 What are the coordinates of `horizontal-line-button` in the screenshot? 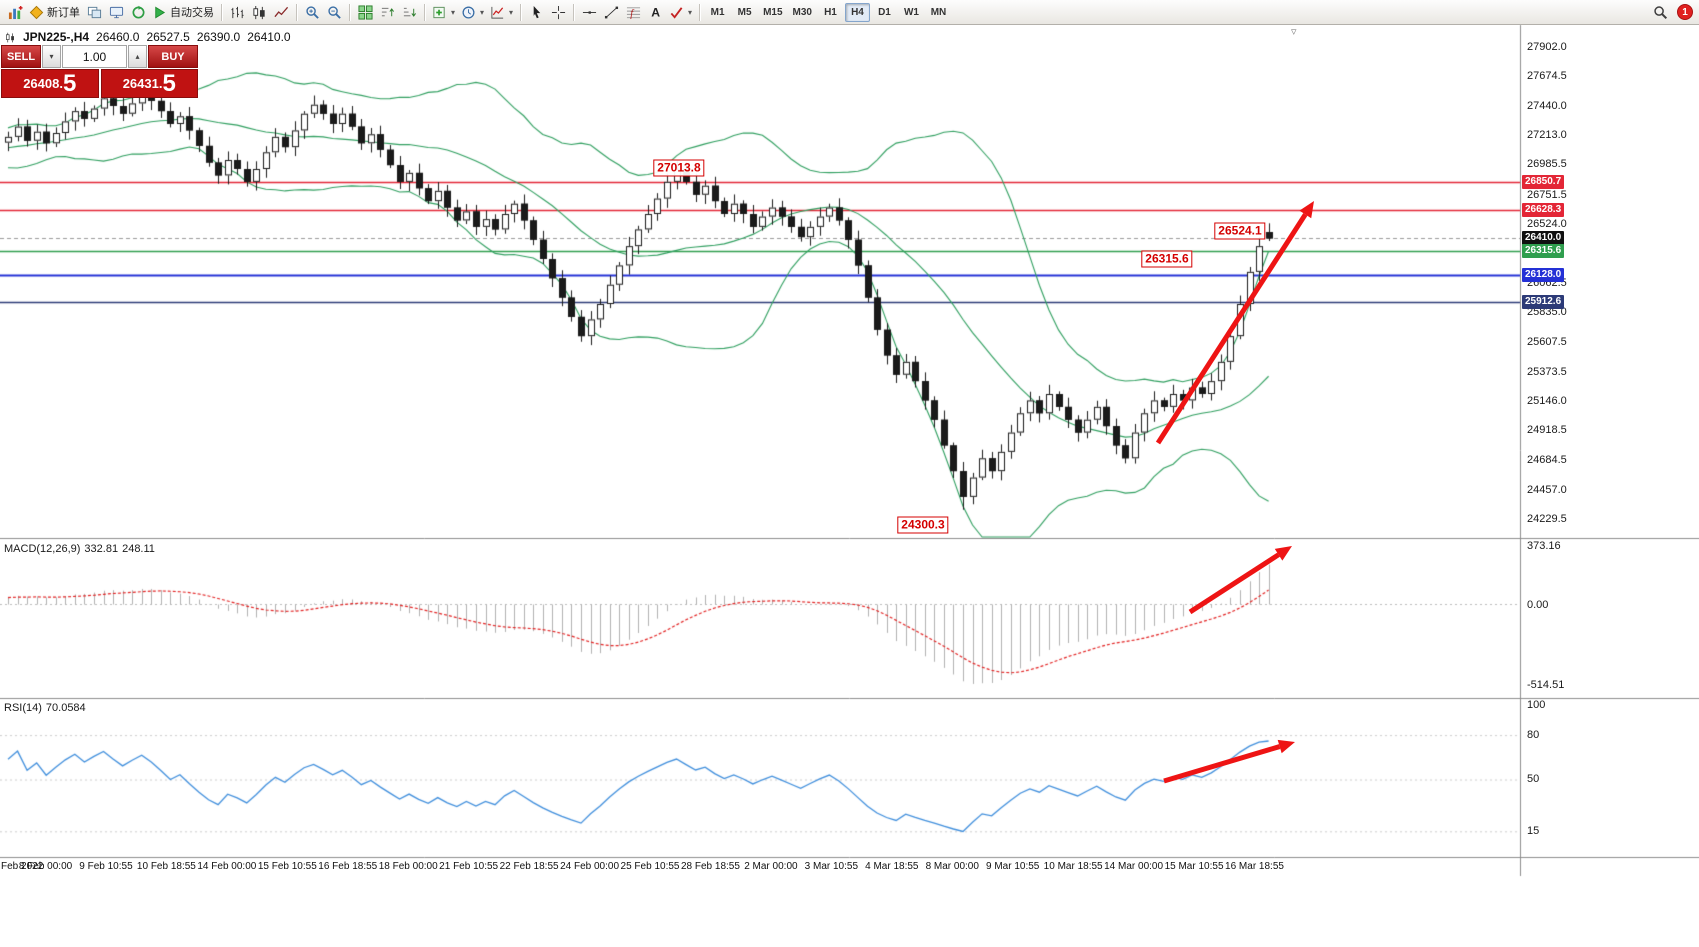 It's located at (589, 12).